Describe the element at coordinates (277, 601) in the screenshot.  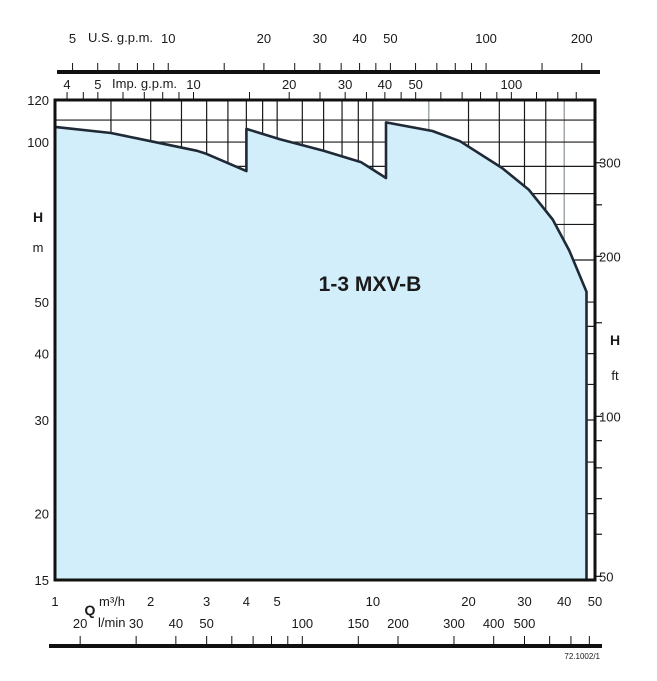
I see `x-tick-label: 5` at that location.